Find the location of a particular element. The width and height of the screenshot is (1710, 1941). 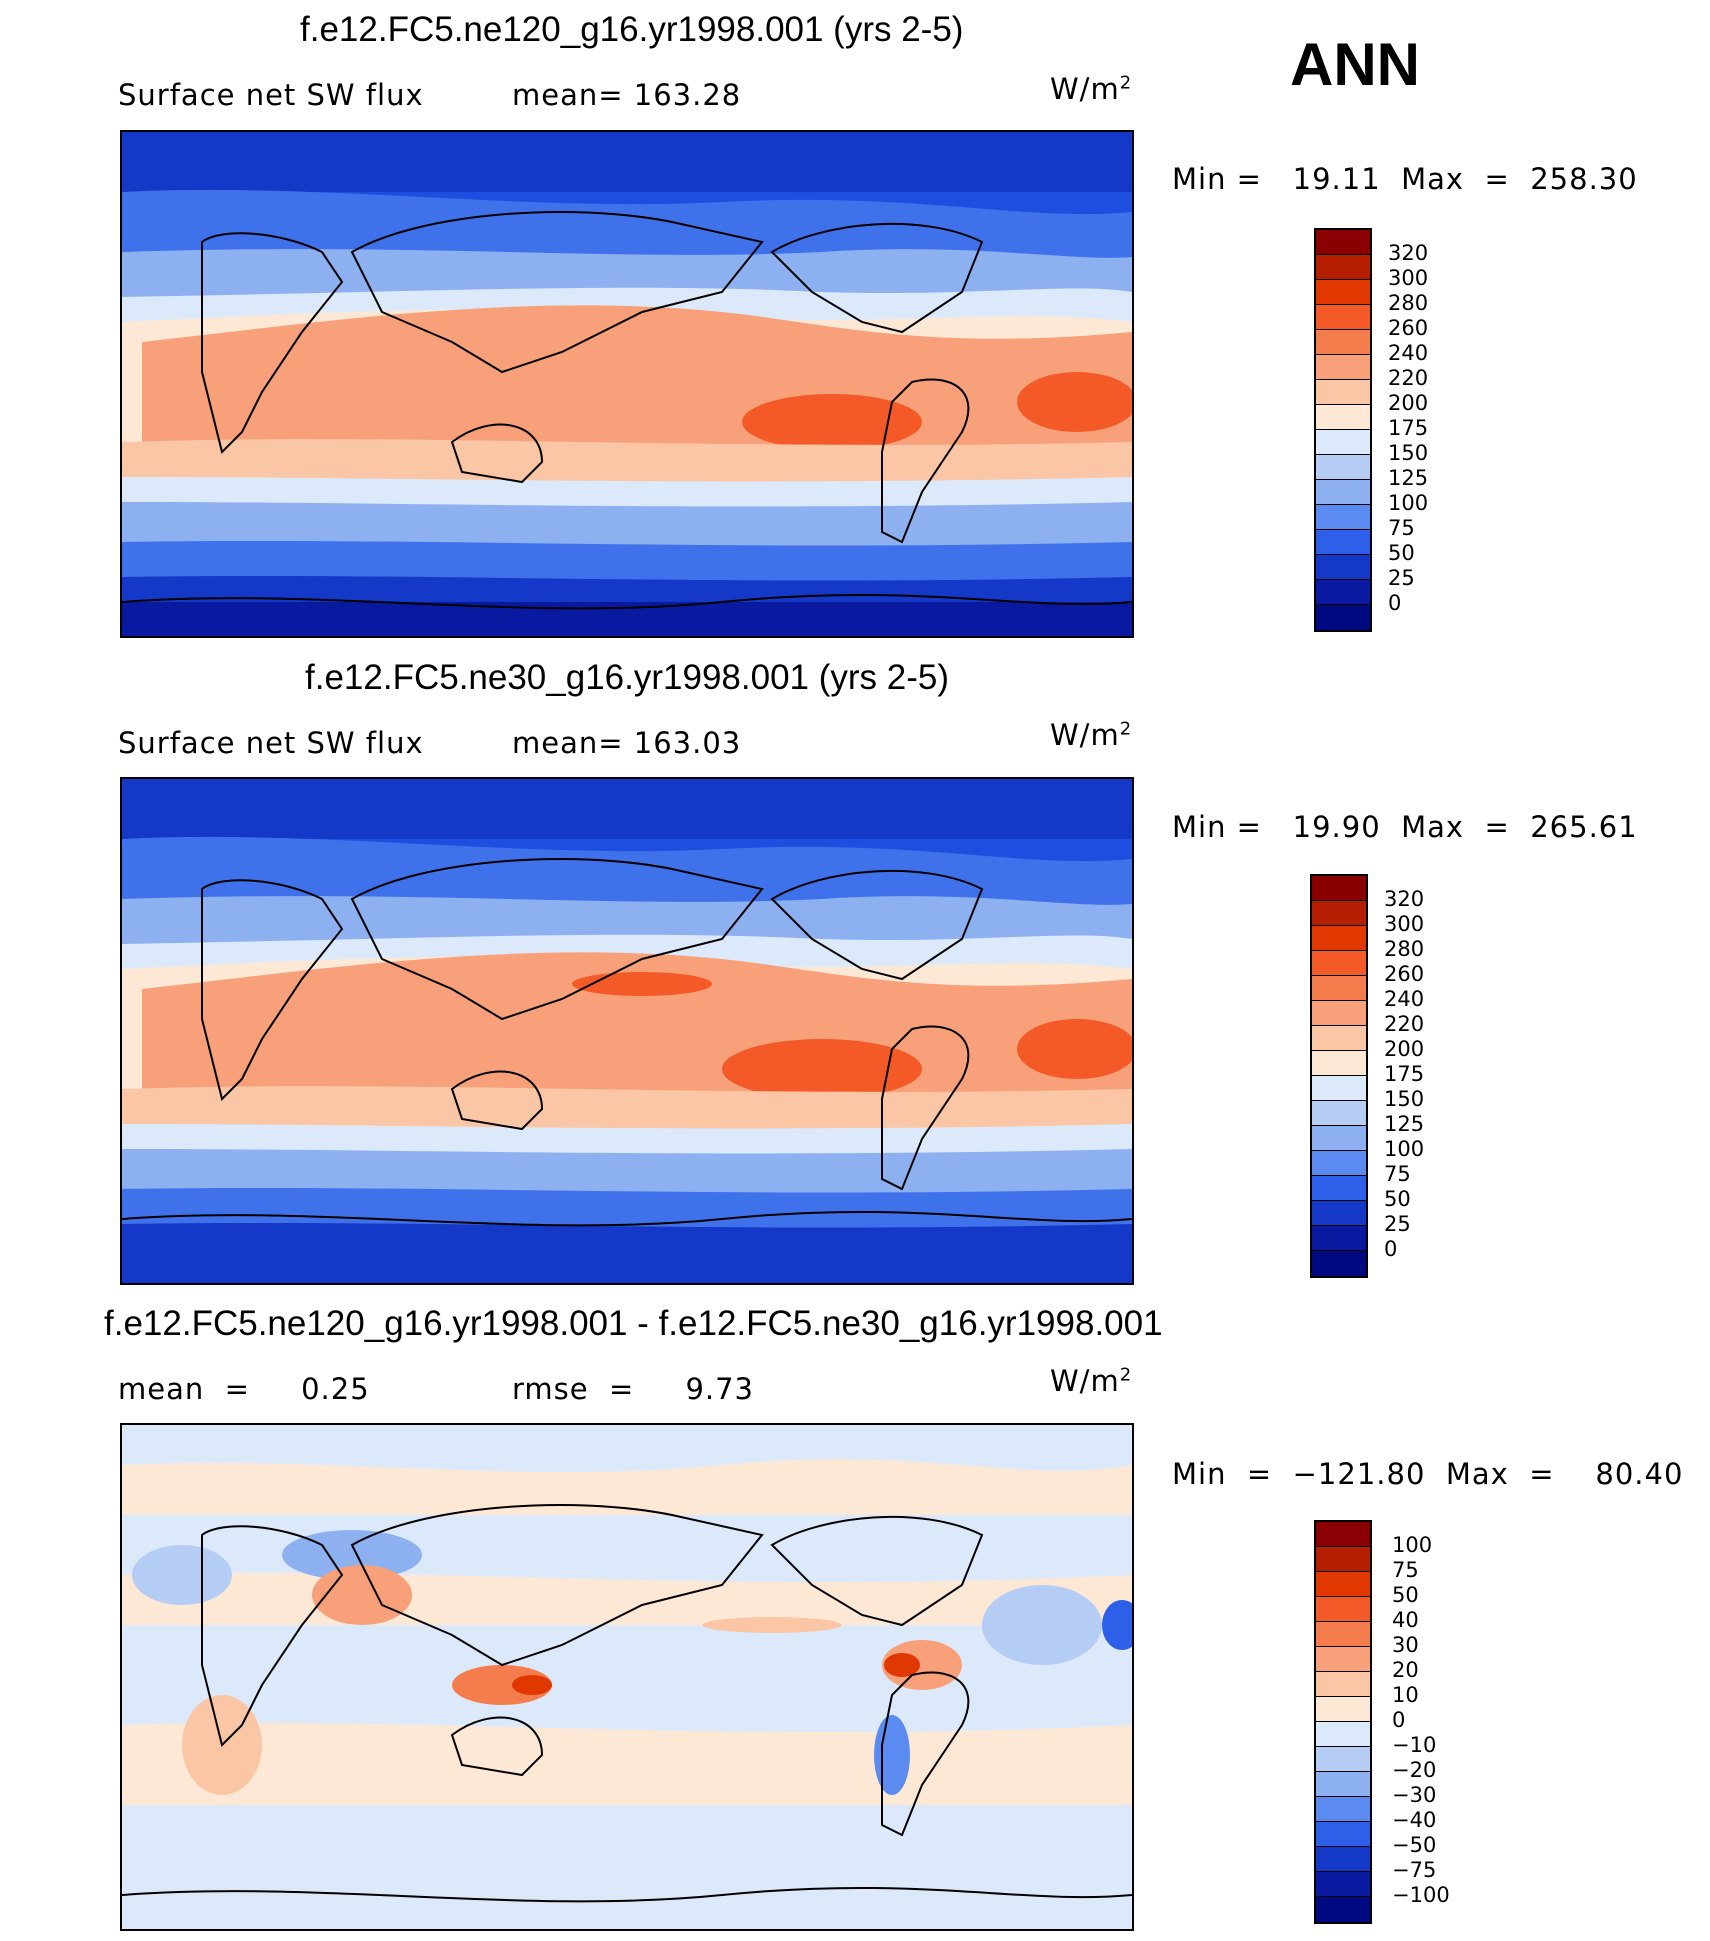

colorbar-tick-label: 320 is located at coordinates (1404, 899).